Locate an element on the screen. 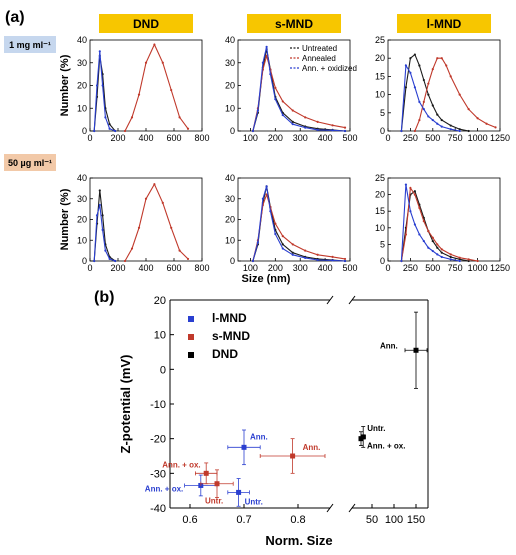 Image resolution: width=516 pixels, height=555 pixels. y-tick-label: -30 is located at coordinates (158, 474).